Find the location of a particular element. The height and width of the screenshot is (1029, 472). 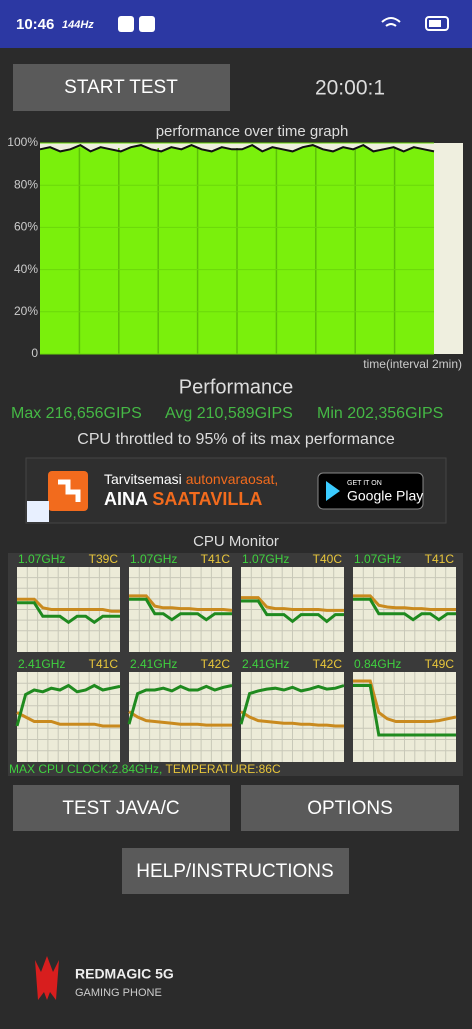

refresh-rate: 144Hz is located at coordinates (78, 25).